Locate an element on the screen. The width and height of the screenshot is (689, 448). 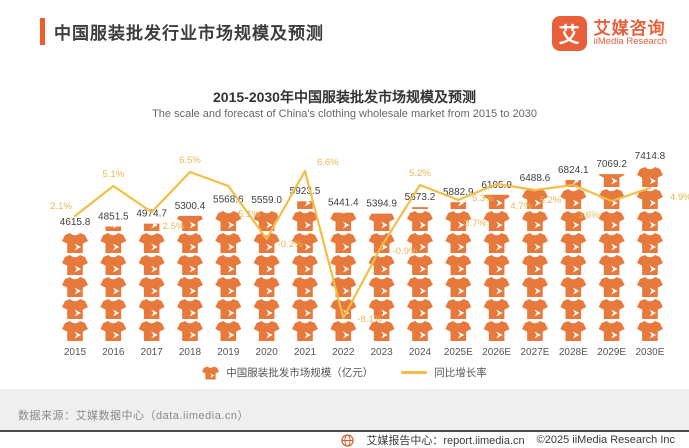
bar-value-label: 5882.9 is located at coordinates (458, 192).